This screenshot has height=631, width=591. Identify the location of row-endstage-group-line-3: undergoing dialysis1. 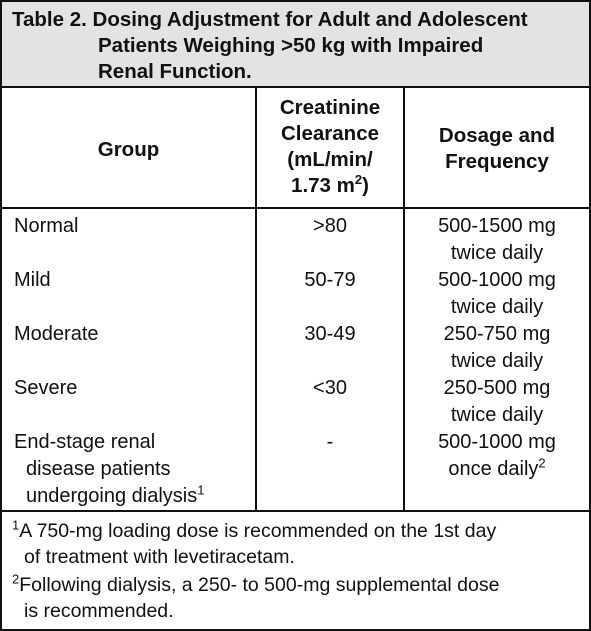
(109, 496).